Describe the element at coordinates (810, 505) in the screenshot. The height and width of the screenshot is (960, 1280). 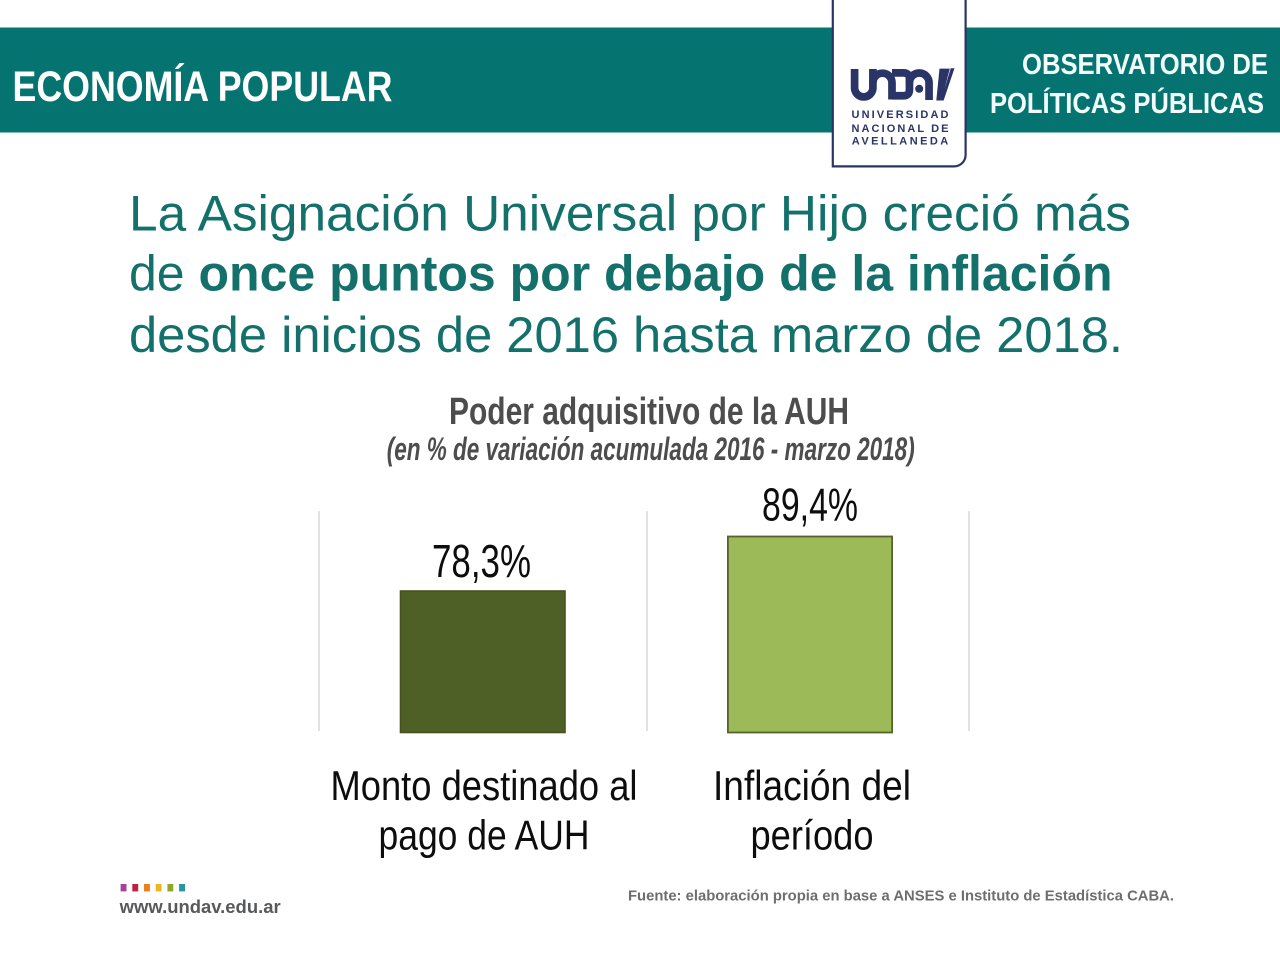
I see `svg-text: 89,4%` at that location.